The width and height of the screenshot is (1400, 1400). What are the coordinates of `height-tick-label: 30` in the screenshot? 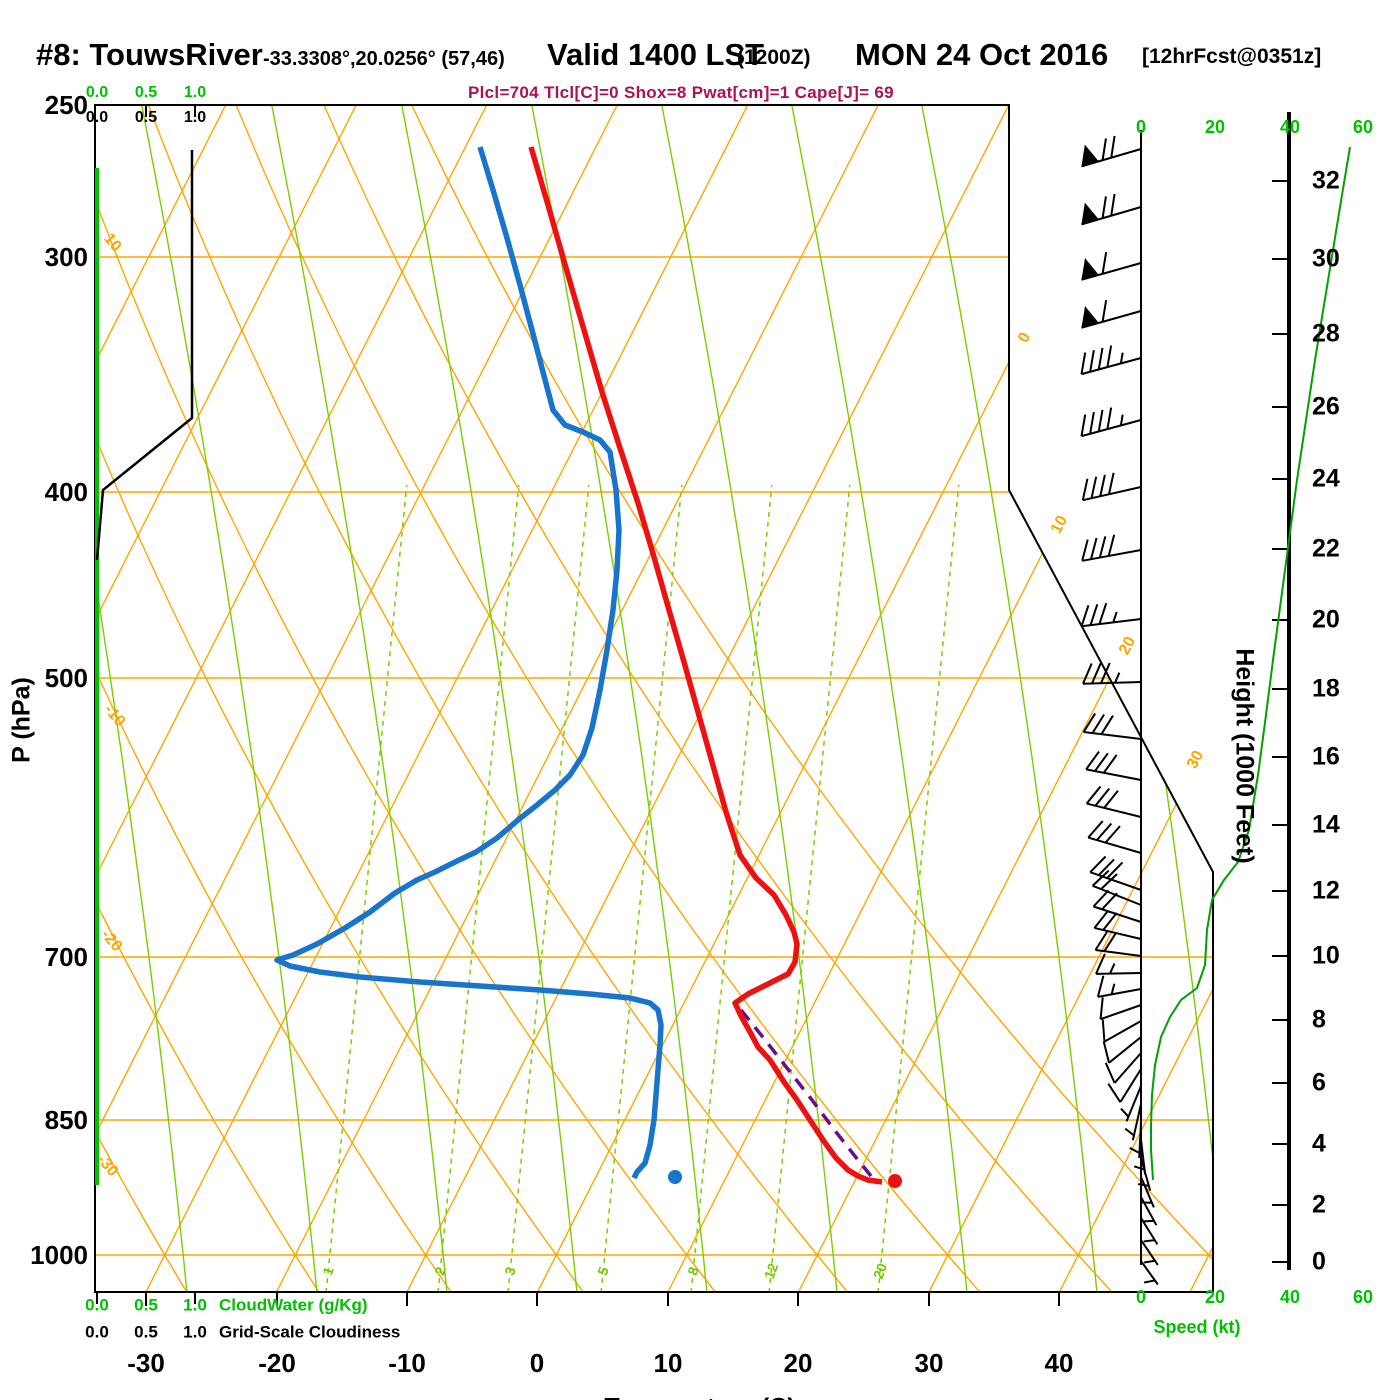 It's located at (1326, 258).